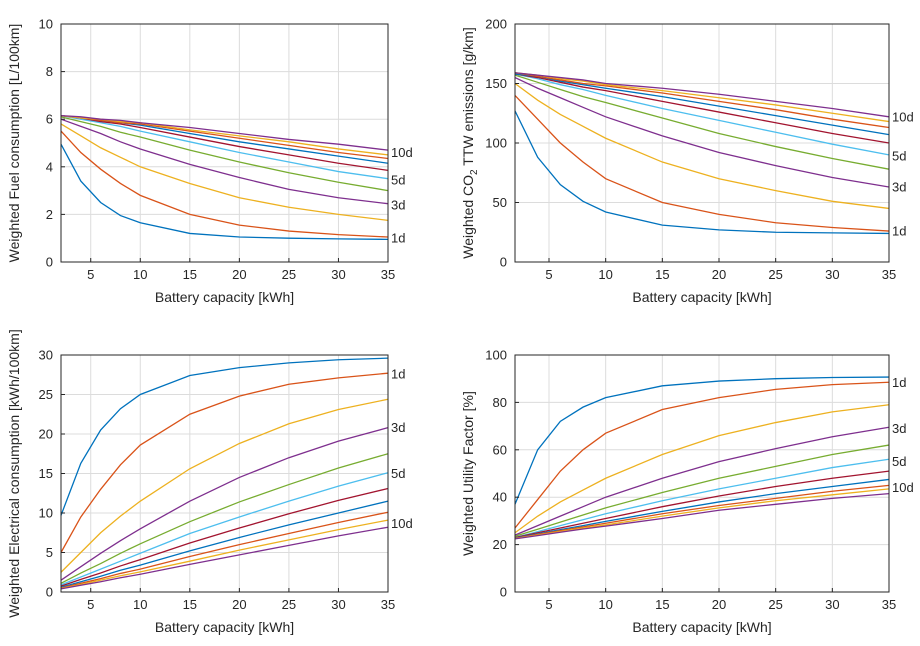 This screenshot has height=646, width=920. I want to click on y-tick-label: 50, so click(500, 202).